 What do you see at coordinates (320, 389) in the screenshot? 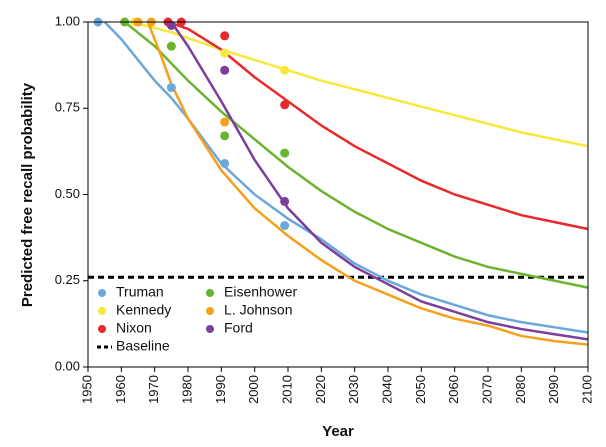
I see `x-tick-label: 2020` at bounding box center [320, 389].